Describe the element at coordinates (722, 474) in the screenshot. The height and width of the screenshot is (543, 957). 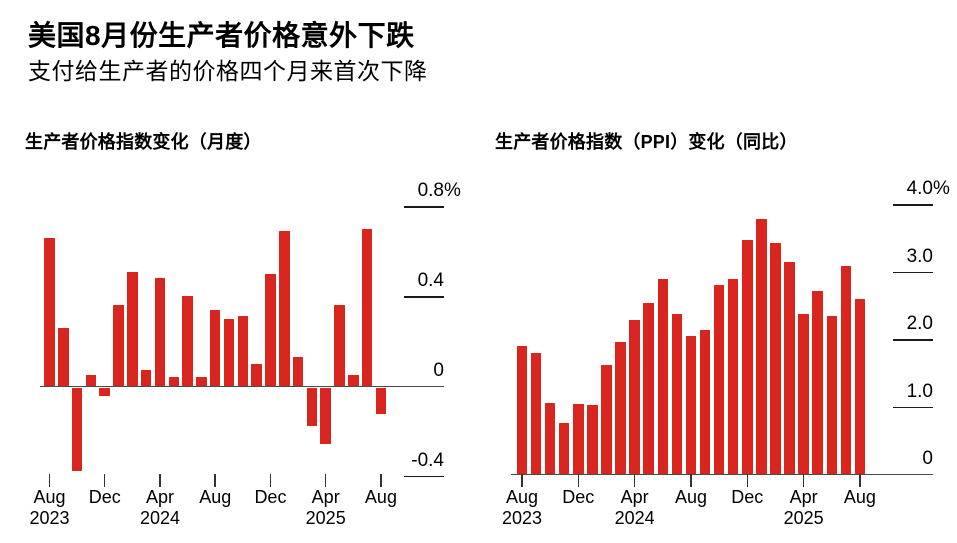
I see `x-axis-line` at that location.